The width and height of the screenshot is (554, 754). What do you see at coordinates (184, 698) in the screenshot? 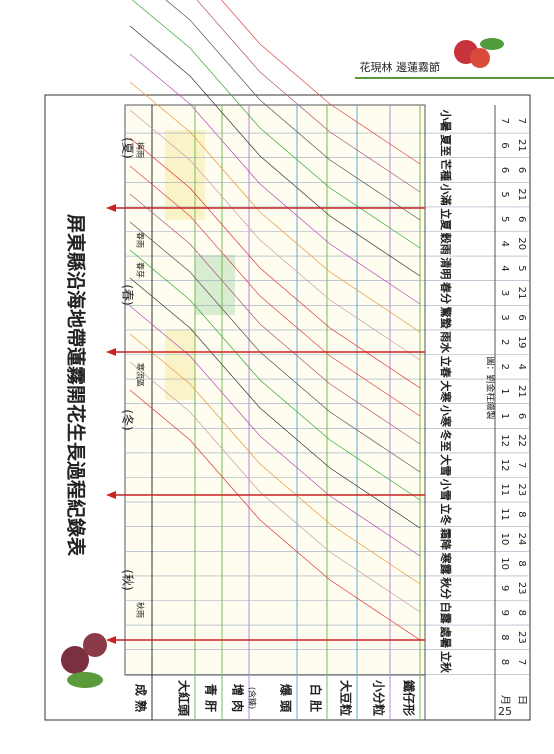
I see `stage-label: 大紅頭` at bounding box center [184, 698].